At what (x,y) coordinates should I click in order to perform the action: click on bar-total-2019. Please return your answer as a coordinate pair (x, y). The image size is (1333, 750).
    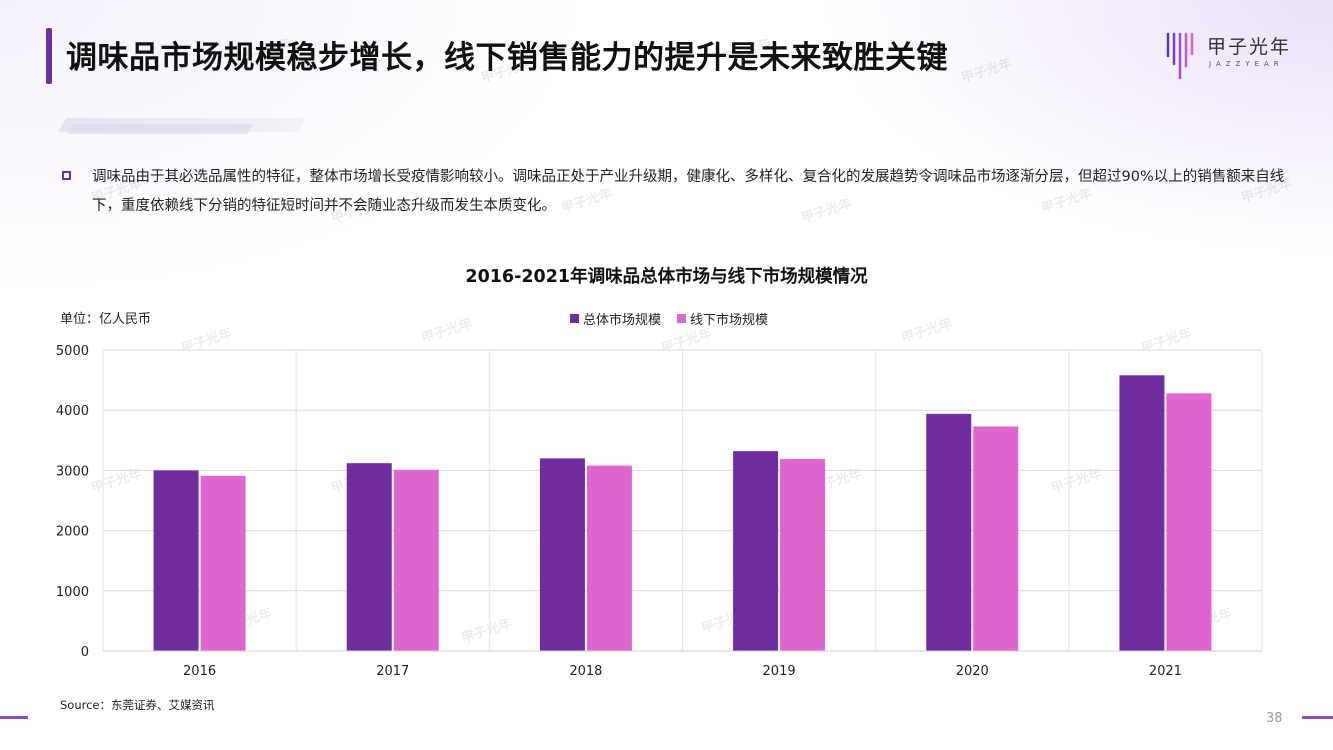
    Looking at the image, I should click on (756, 551).